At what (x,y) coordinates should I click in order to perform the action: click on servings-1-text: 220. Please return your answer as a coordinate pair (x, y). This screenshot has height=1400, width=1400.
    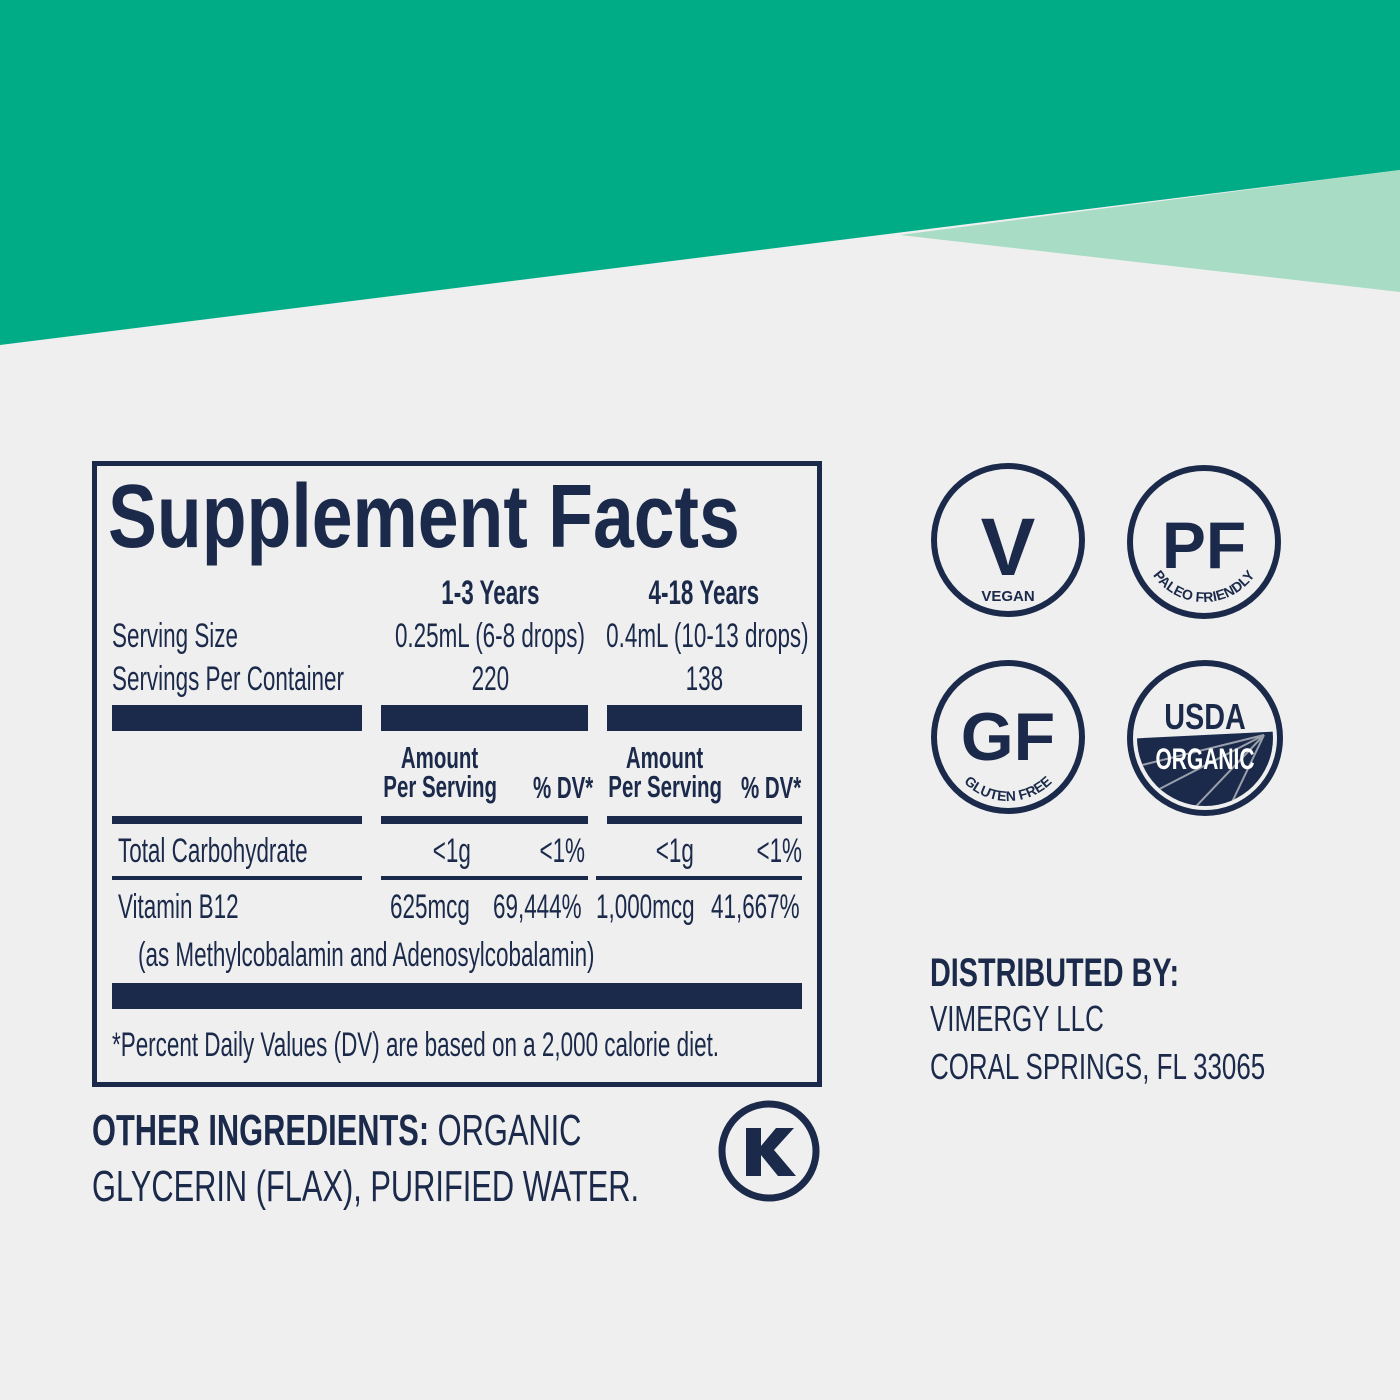
    Looking at the image, I should click on (490, 679).